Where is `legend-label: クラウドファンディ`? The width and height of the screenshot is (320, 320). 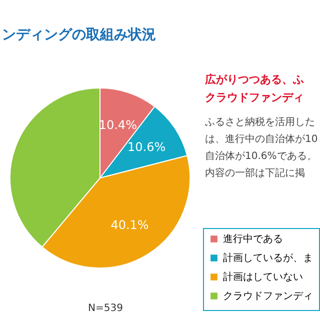
legend-label: クラウドファンディ is located at coordinates (268, 296).